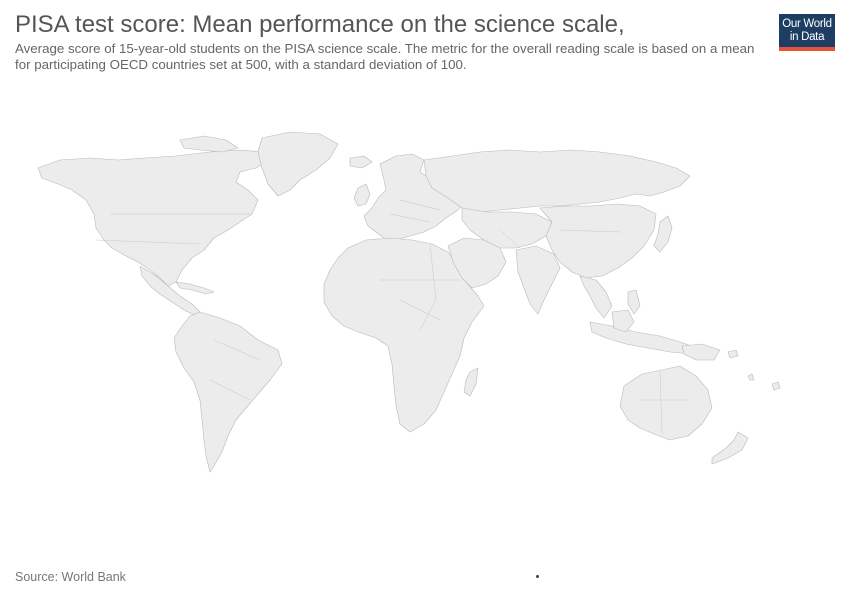 Image resolution: width=850 pixels, height=600 pixels. Describe the element at coordinates (730, 448) in the screenshot. I see `map-region-new-zealand` at that location.